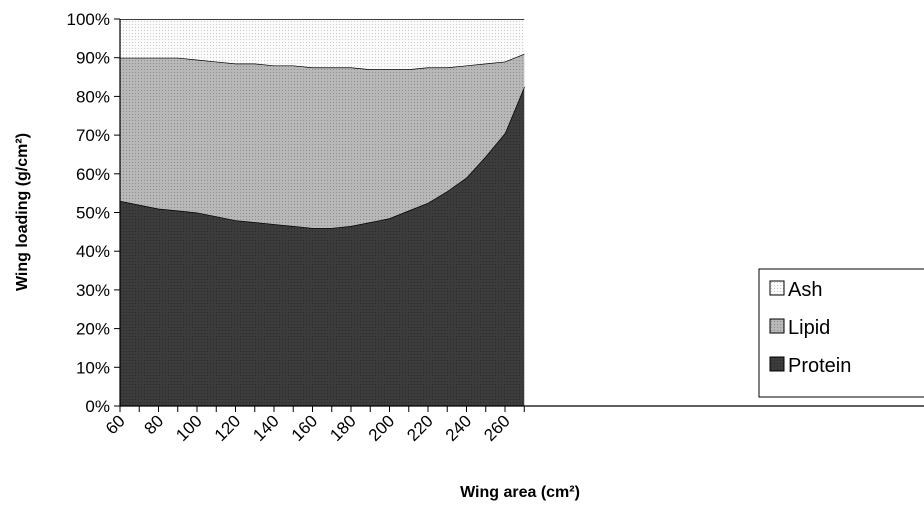 The width and height of the screenshot is (924, 510). What do you see at coordinates (154, 424) in the screenshot?
I see `x-tick-label: 80` at bounding box center [154, 424].